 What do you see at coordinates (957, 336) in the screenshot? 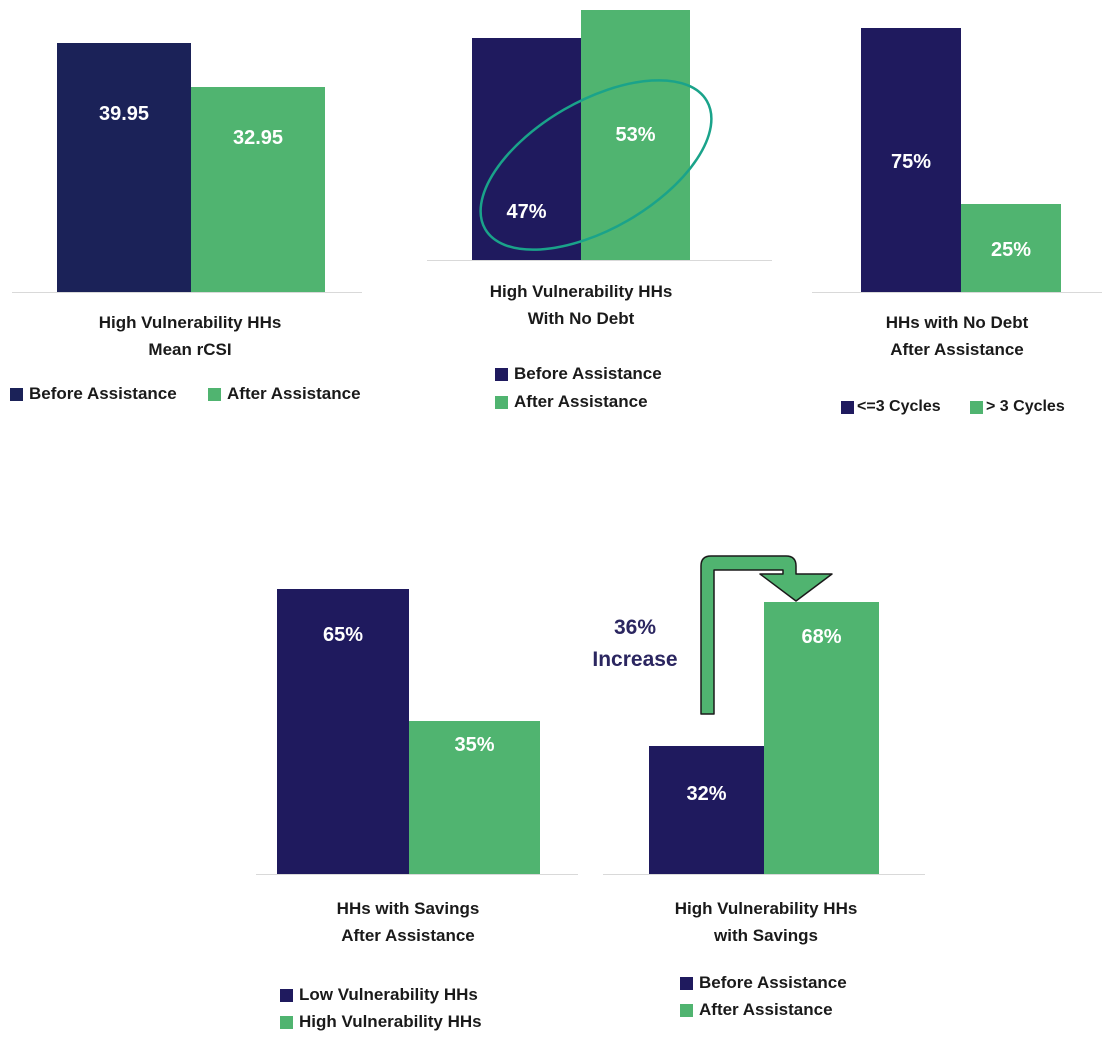
I see `chart-title: HHs with No Debt After Assistance` at bounding box center [957, 336].